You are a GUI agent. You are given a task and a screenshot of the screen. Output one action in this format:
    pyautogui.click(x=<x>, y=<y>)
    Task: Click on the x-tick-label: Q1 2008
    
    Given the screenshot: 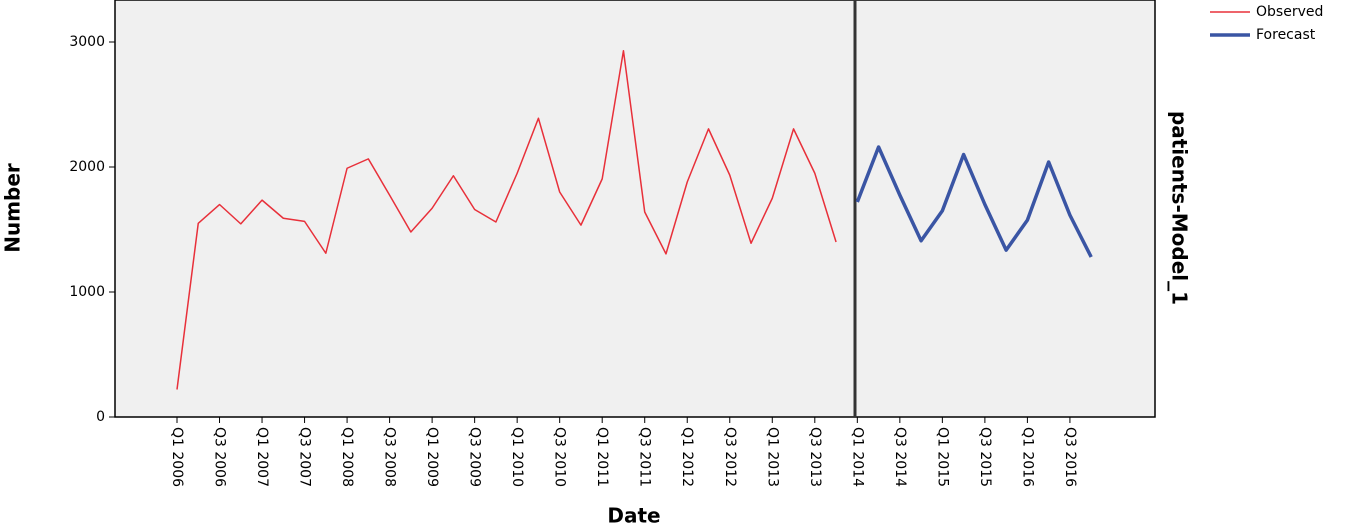 What is the action you would take?
    pyautogui.click(x=347, y=457)
    